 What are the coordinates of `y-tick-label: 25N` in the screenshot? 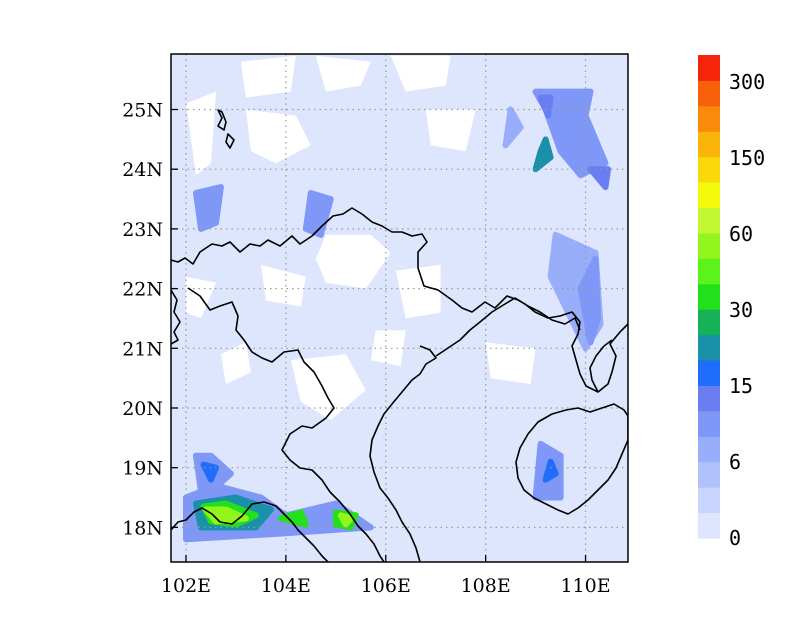 It's located at (142, 111).